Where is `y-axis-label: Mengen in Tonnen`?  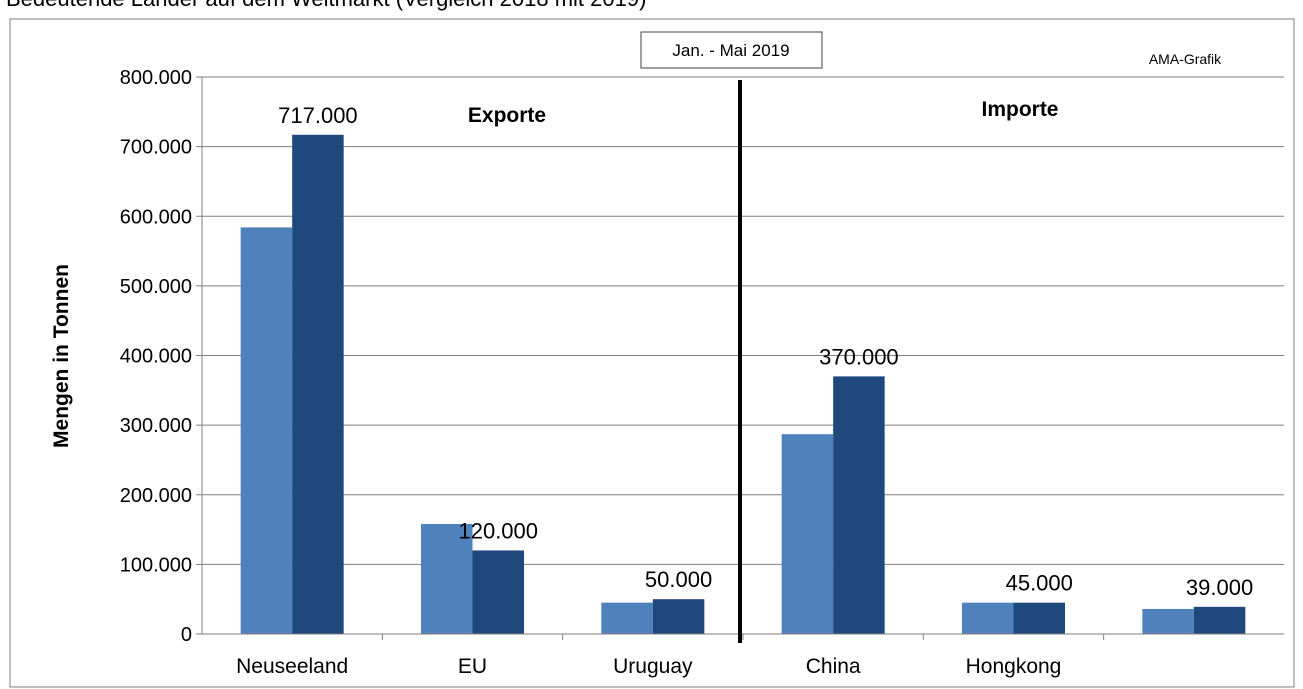 y-axis-label: Mengen in Tonnen is located at coordinates (61, 356).